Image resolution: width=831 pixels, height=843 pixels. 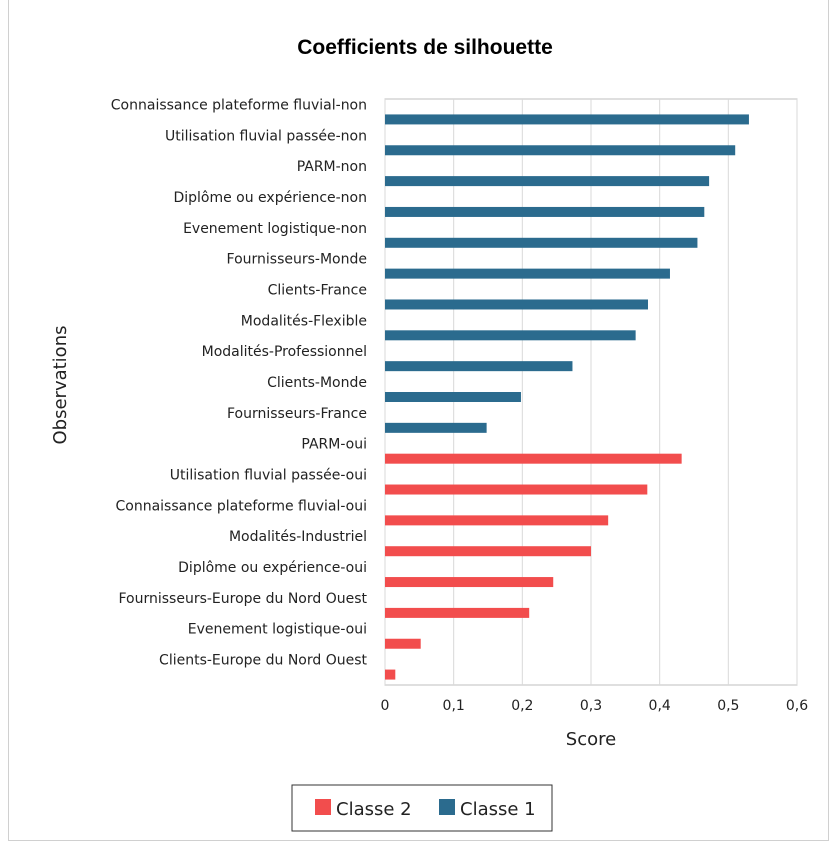 I want to click on legend-label-classe-2: Classe 2, so click(x=374, y=809).